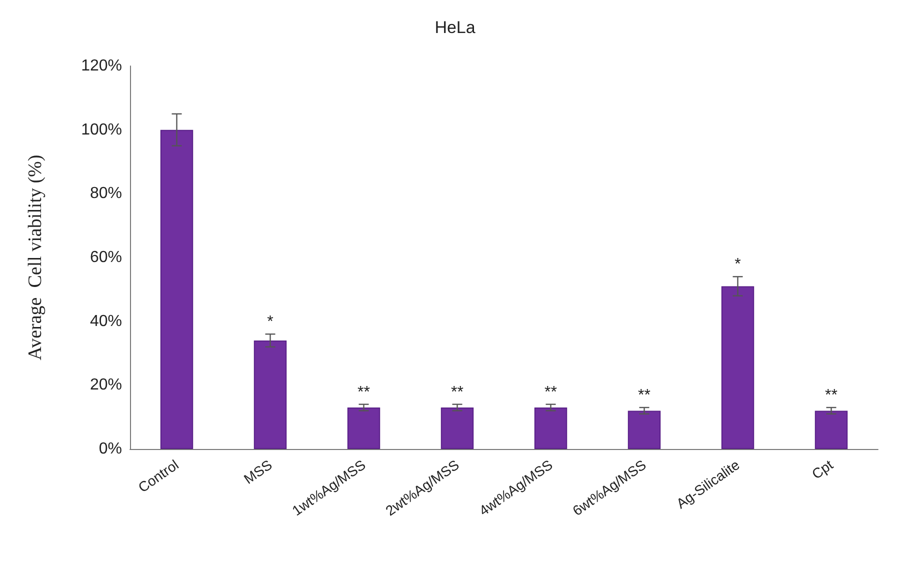 The image size is (908, 564). I want to click on y-tick-label: 100%, so click(101, 129).